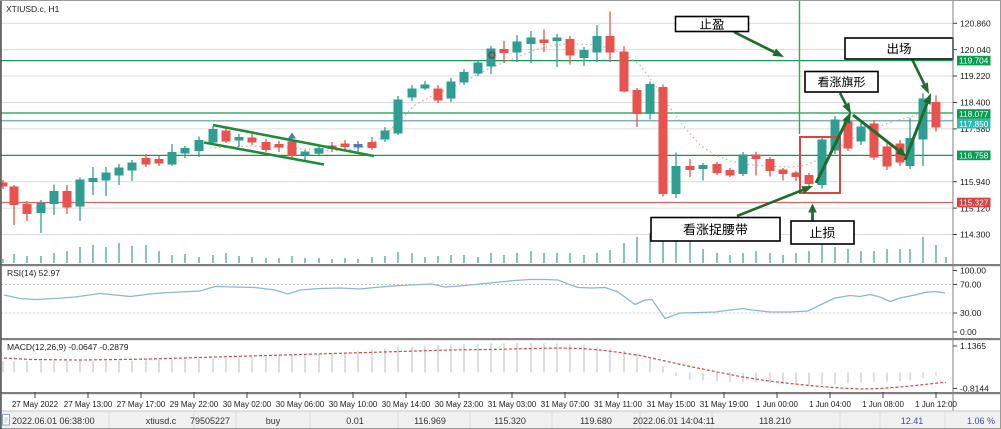 The width and height of the screenshot is (1001, 429). Describe the element at coordinates (973, 346) in the screenshot. I see `svg-text: 1.1365` at that location.